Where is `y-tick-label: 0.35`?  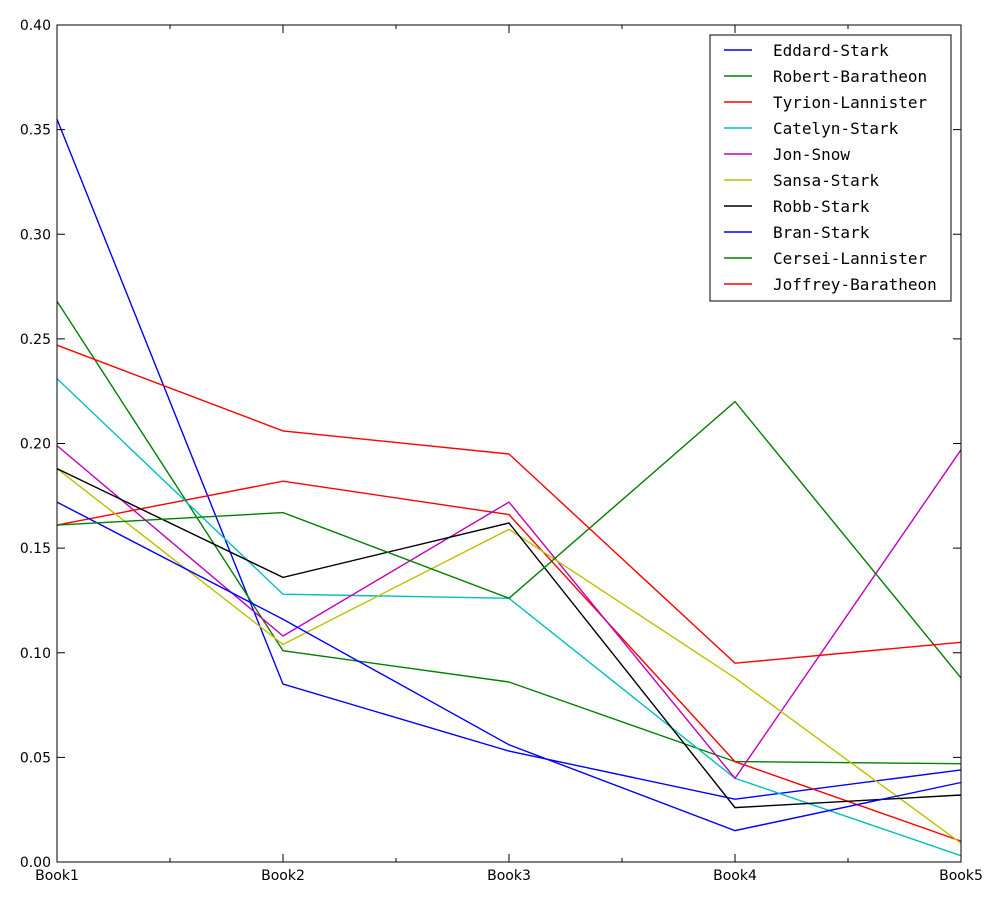
y-tick-label: 0.35 is located at coordinates (35, 131).